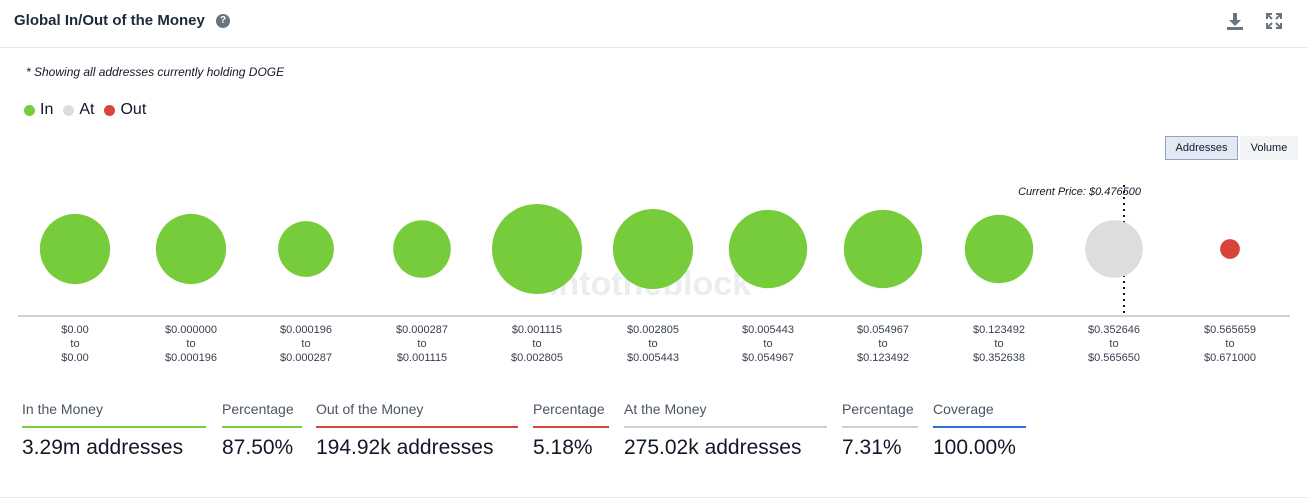 This screenshot has width=1308, height=499. What do you see at coordinates (653, 358) in the screenshot?
I see `range-high-label: $0.005443` at bounding box center [653, 358].